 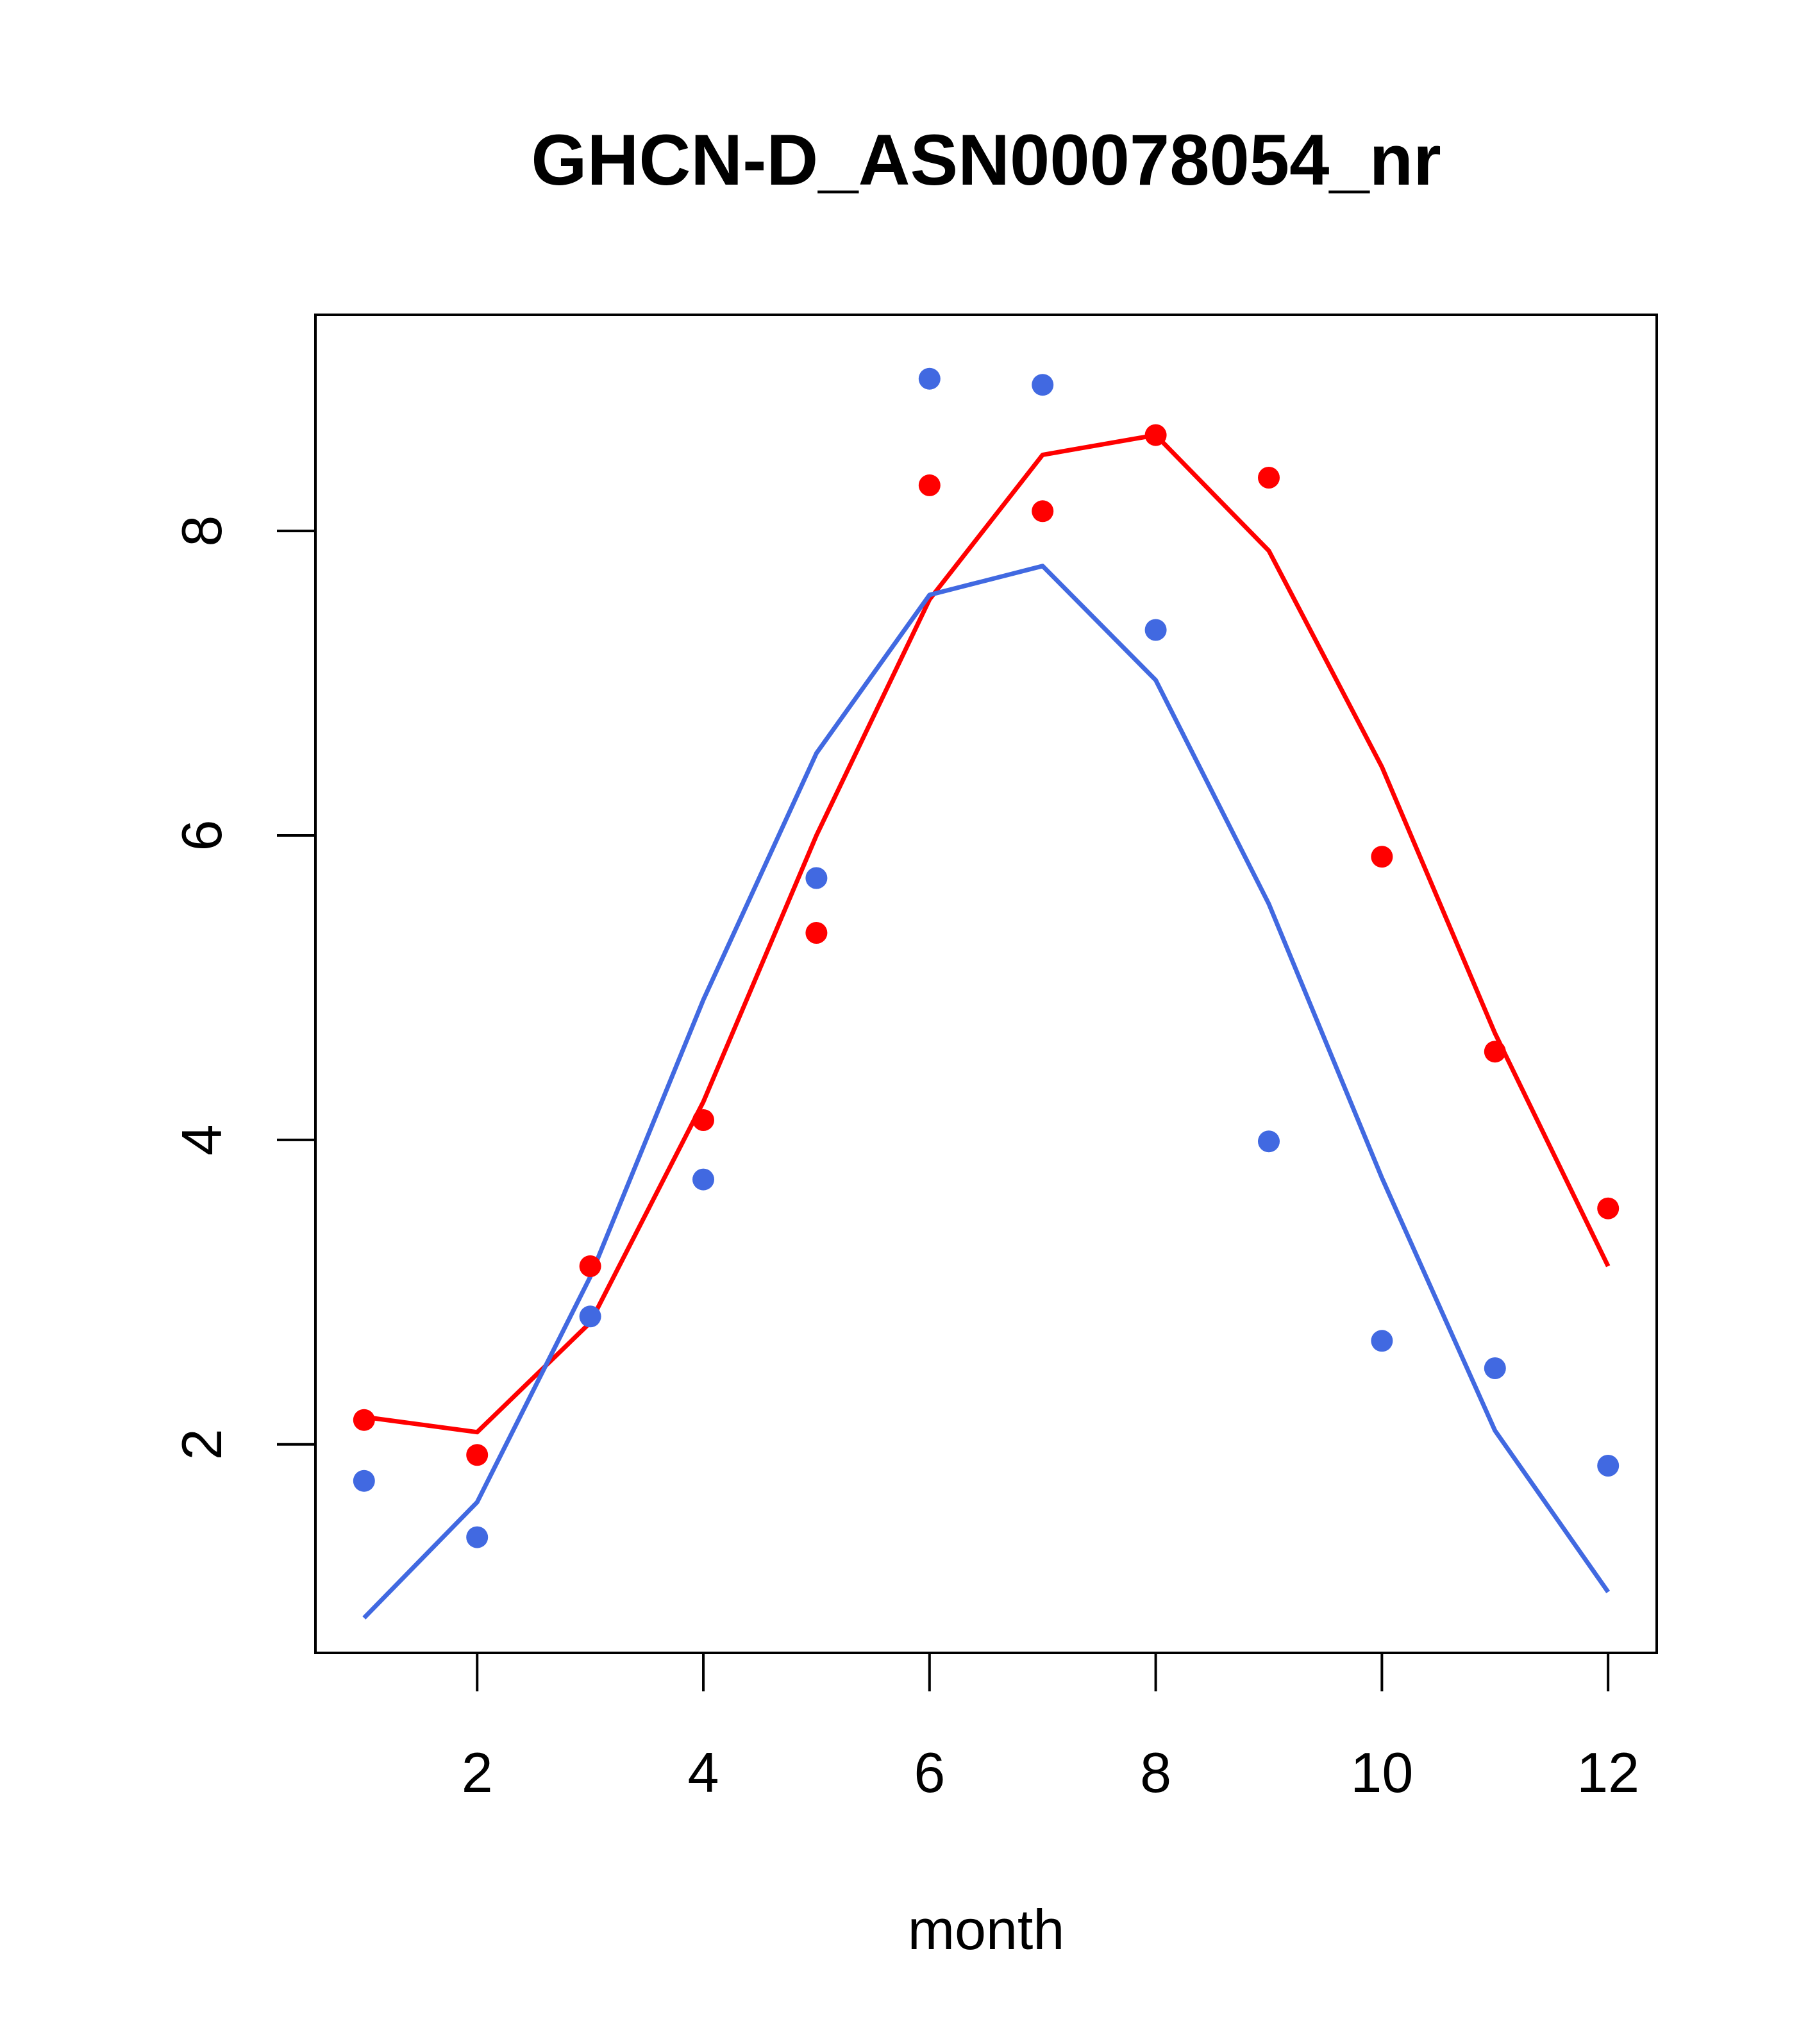 I want to click on y-tick-label: 2, so click(x=201, y=1444).